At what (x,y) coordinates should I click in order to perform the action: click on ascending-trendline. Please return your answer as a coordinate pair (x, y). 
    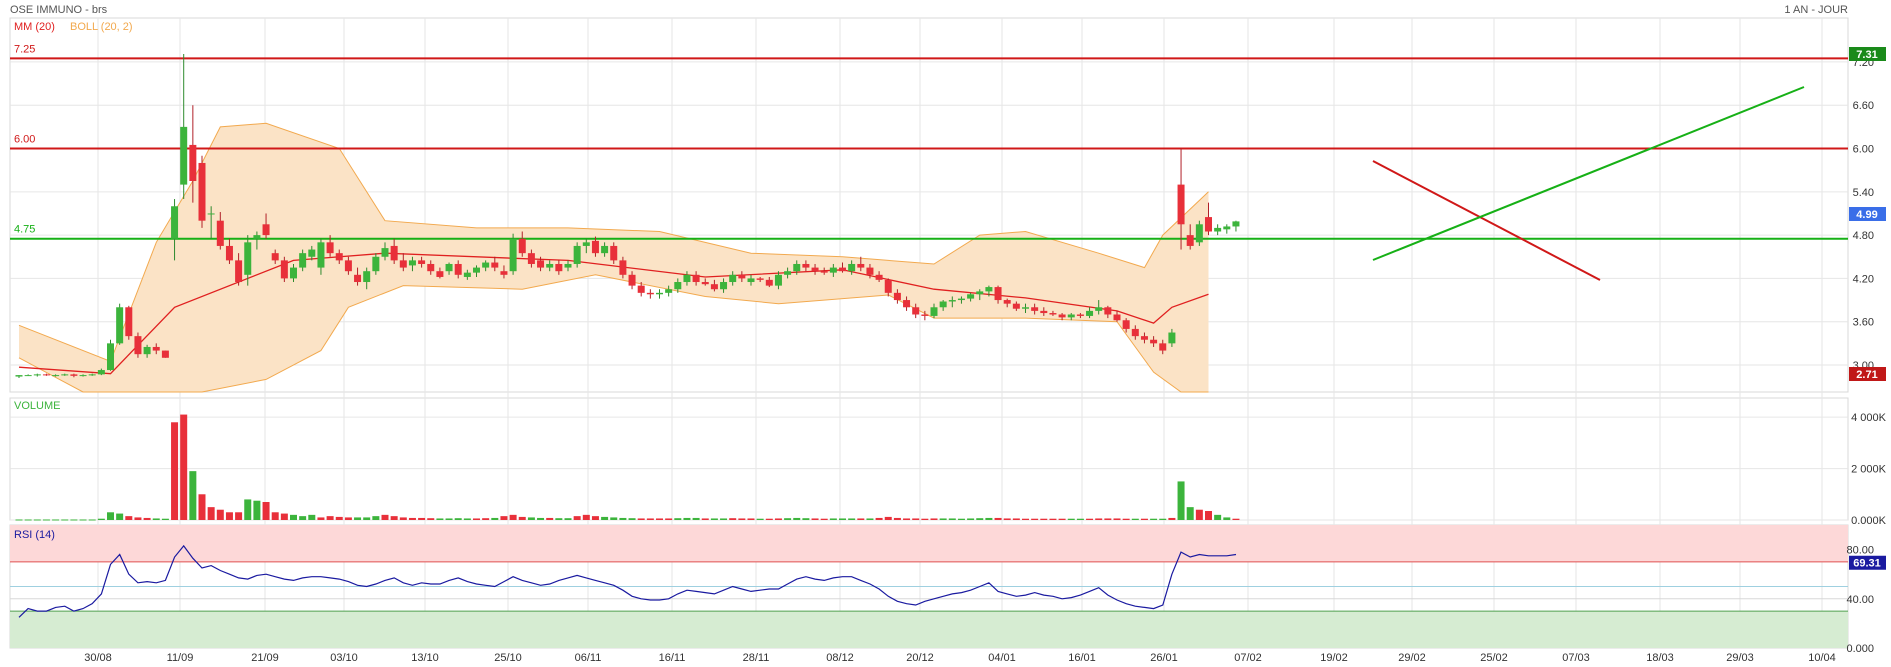
    Looking at the image, I should click on (1588, 173).